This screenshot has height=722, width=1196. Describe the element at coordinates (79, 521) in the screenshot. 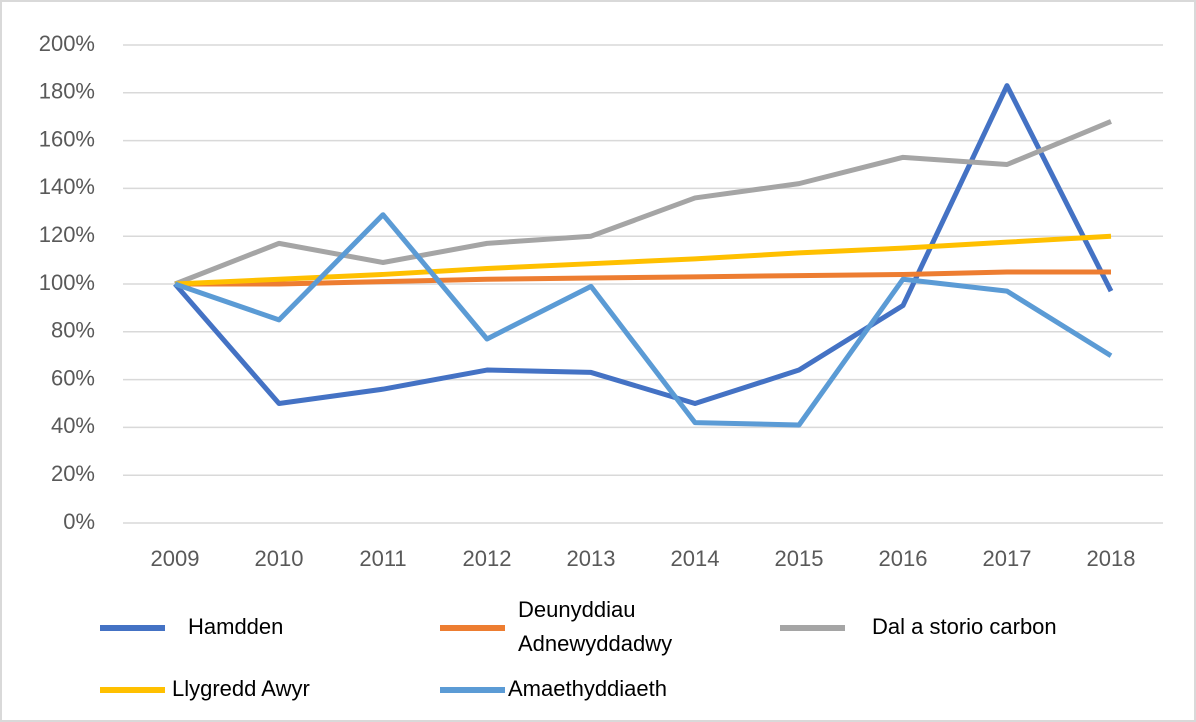

I see `y-tick-label: 0%` at that location.